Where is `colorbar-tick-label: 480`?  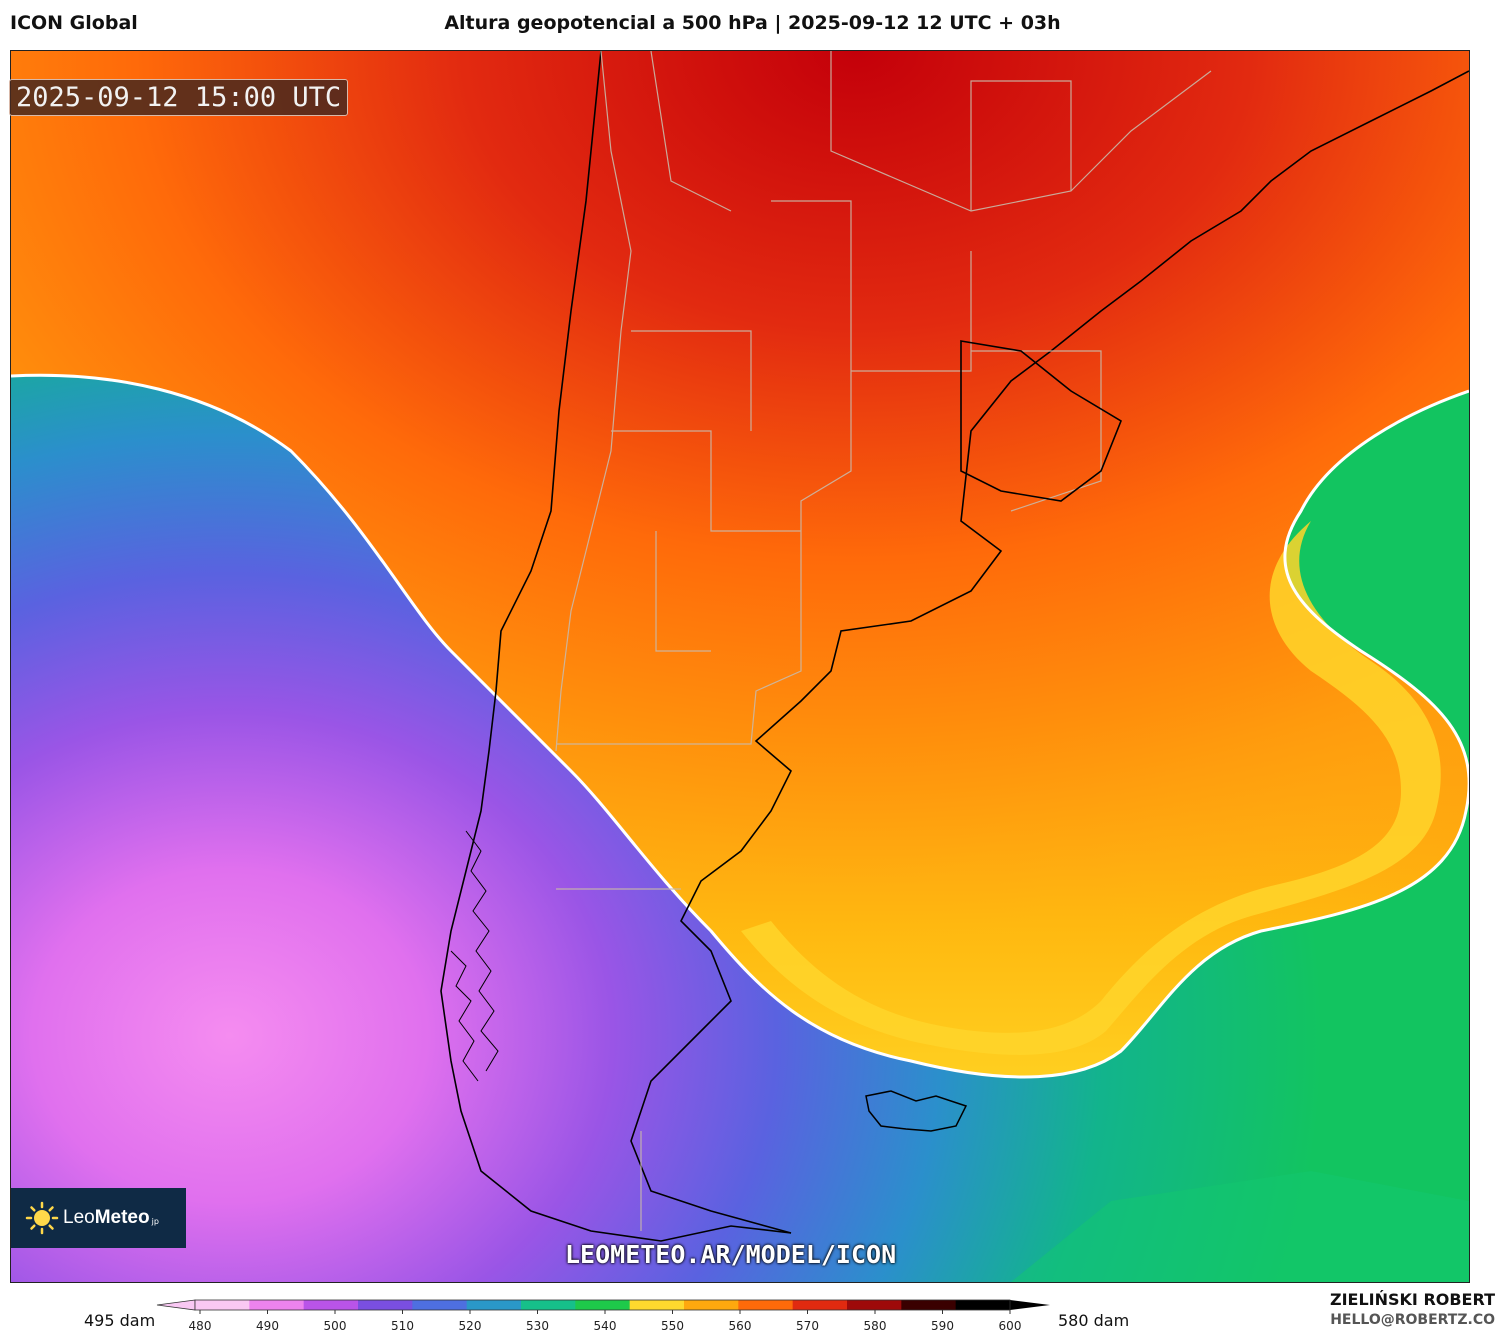 colorbar-tick-label: 480 is located at coordinates (200, 1326).